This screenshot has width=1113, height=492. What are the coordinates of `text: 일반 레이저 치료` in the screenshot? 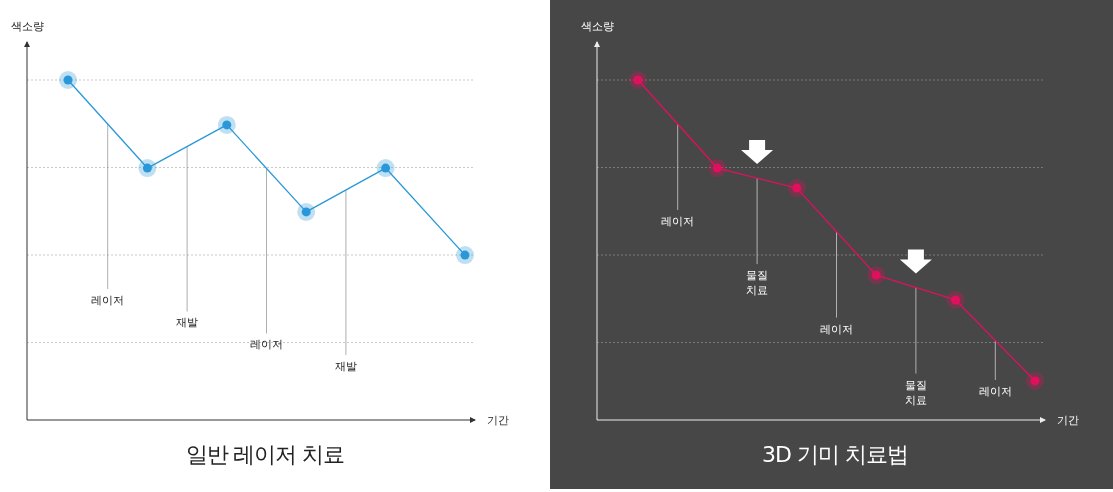 It's located at (265, 454).